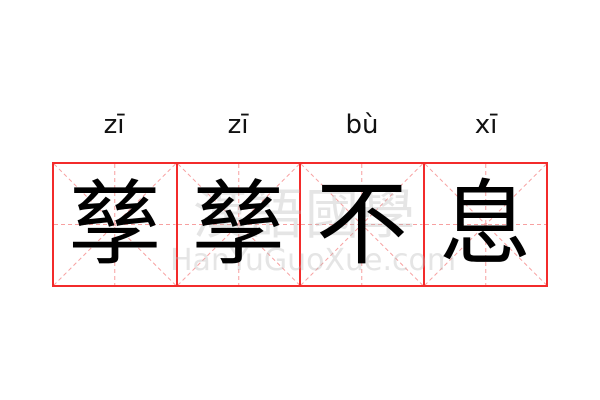 The image size is (600, 400). Describe the element at coordinates (238, 125) in the screenshot. I see `pinyin-2: zī` at that location.